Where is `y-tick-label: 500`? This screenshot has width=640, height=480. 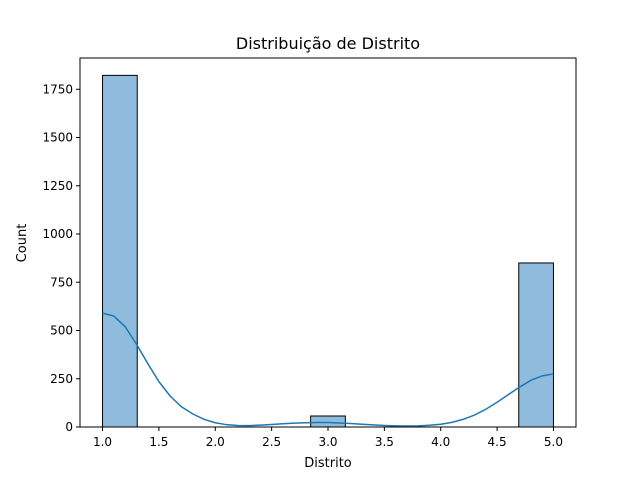
y-tick-label: 500 is located at coordinates (61, 331).